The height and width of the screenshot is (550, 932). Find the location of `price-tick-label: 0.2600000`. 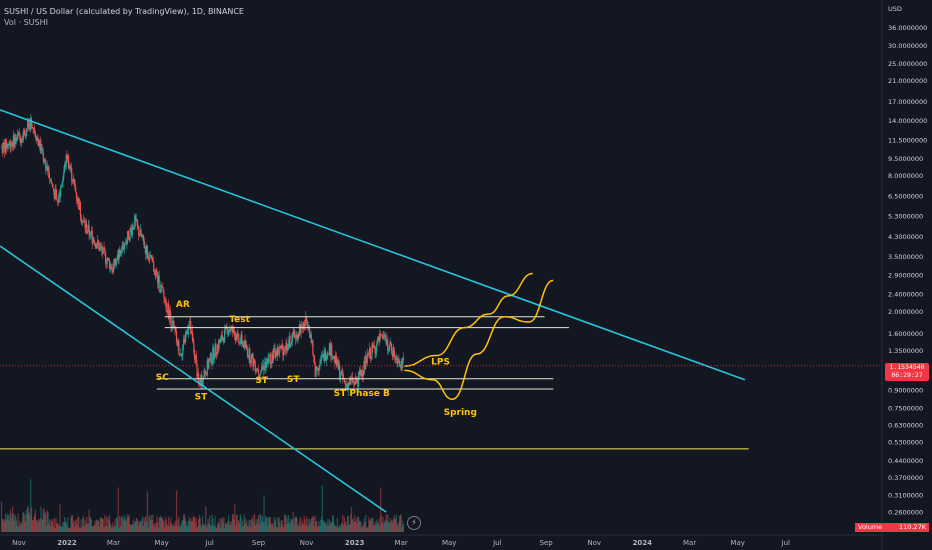

price-tick-label: 0.2600000 is located at coordinates (905, 513).